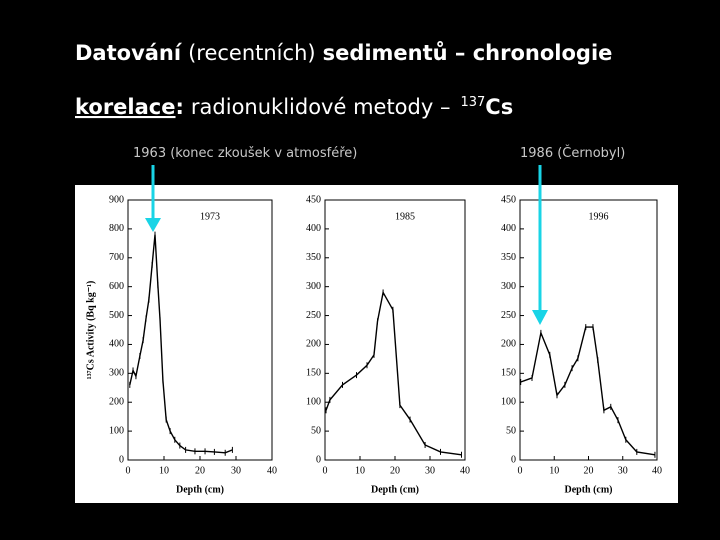  I want to click on chart-title: 1973, so click(210, 216).